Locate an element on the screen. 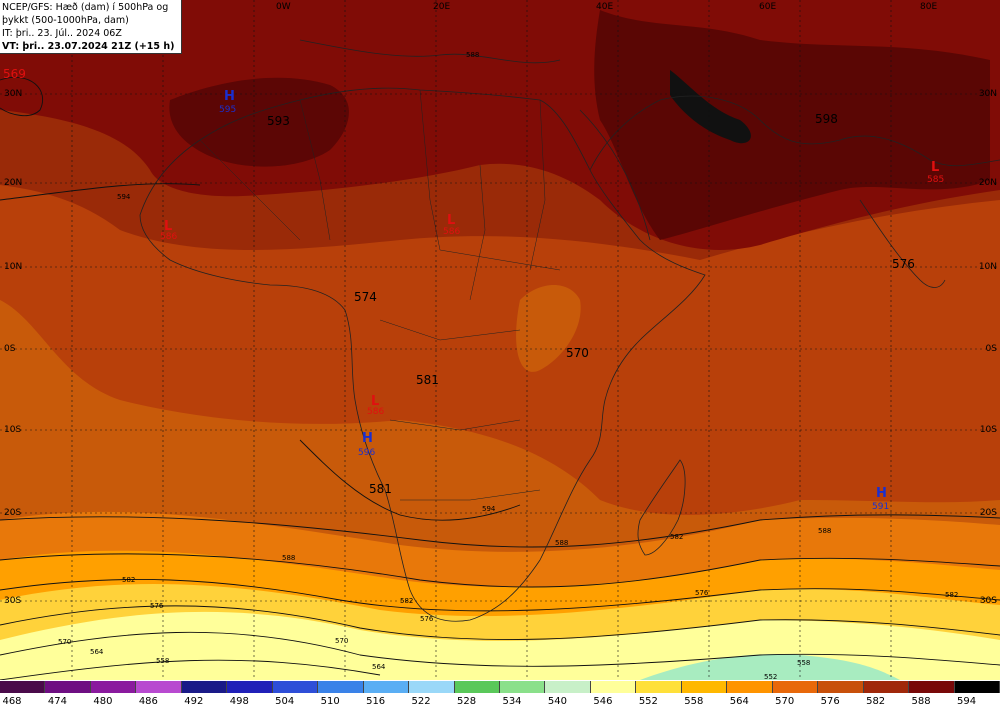 The width and height of the screenshot is (1000, 709). high-pressure-value: 591 is located at coordinates (881, 507).